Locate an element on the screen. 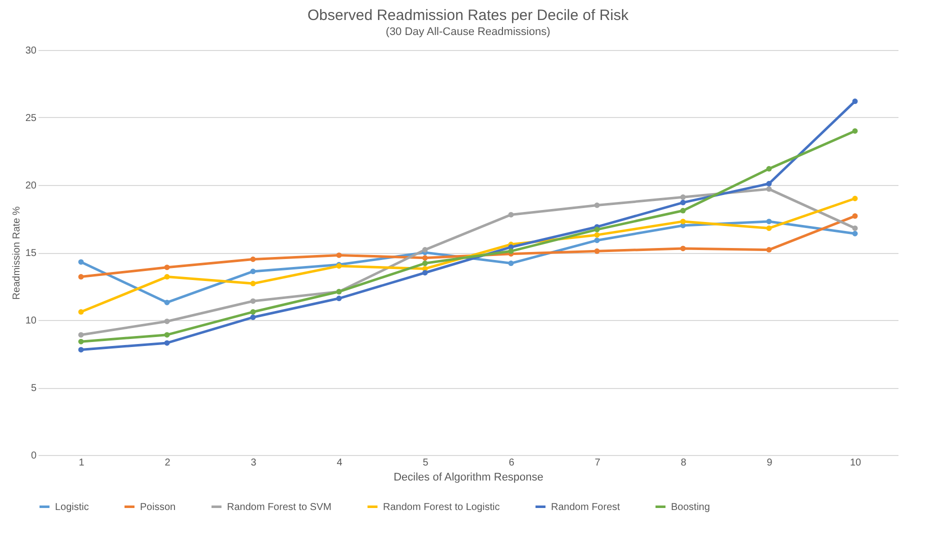 The width and height of the screenshot is (952, 542). x-tick-label: 5 is located at coordinates (425, 463).